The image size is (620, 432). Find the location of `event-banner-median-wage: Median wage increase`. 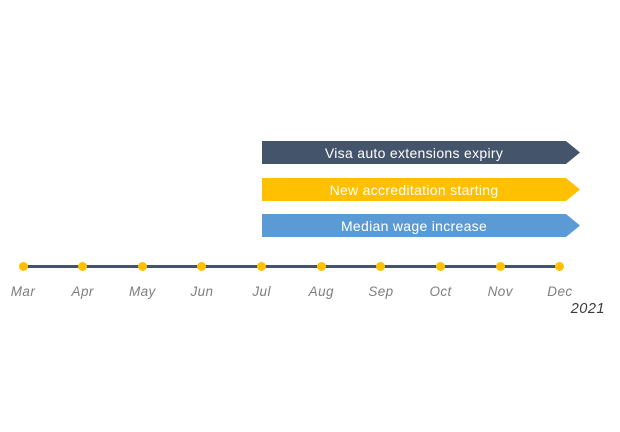

event-banner-median-wage: Median wage increase is located at coordinates (421, 225).